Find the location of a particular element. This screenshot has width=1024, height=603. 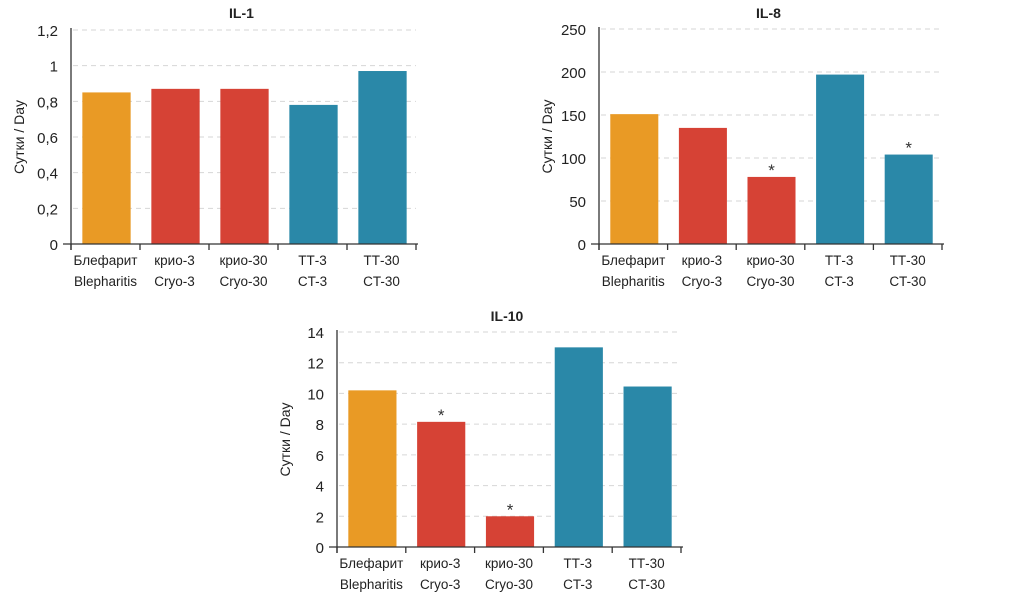

chart-title: IL-1 is located at coordinates (241, 13).